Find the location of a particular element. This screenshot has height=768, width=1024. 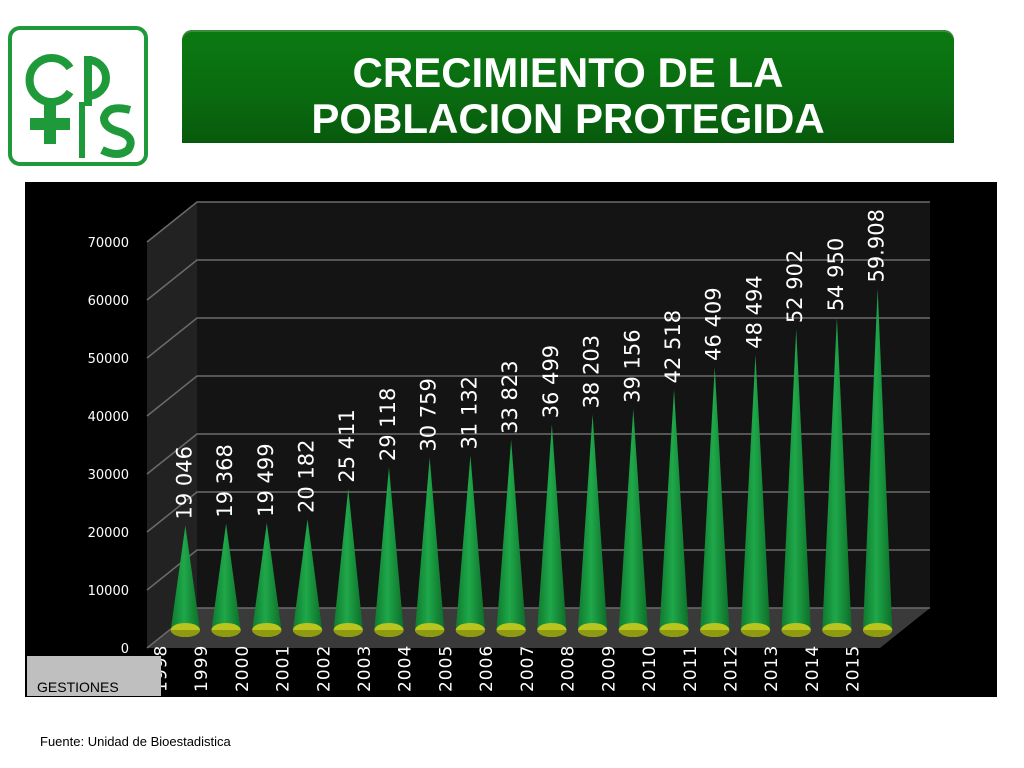

x-tick-label: 2006 is located at coordinates (487, 668).